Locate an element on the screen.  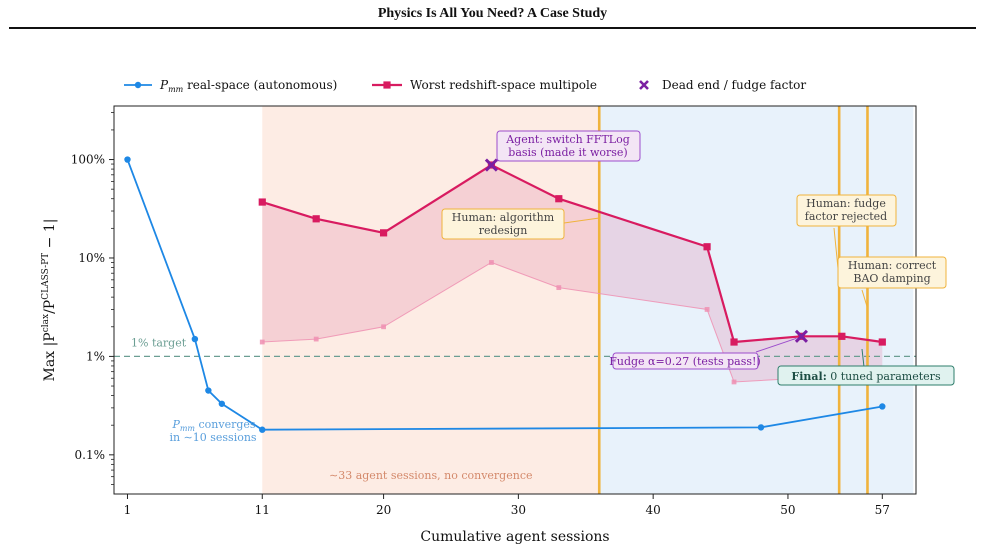
annotation-algorithm-line-1: redesign is located at coordinates (503, 230).